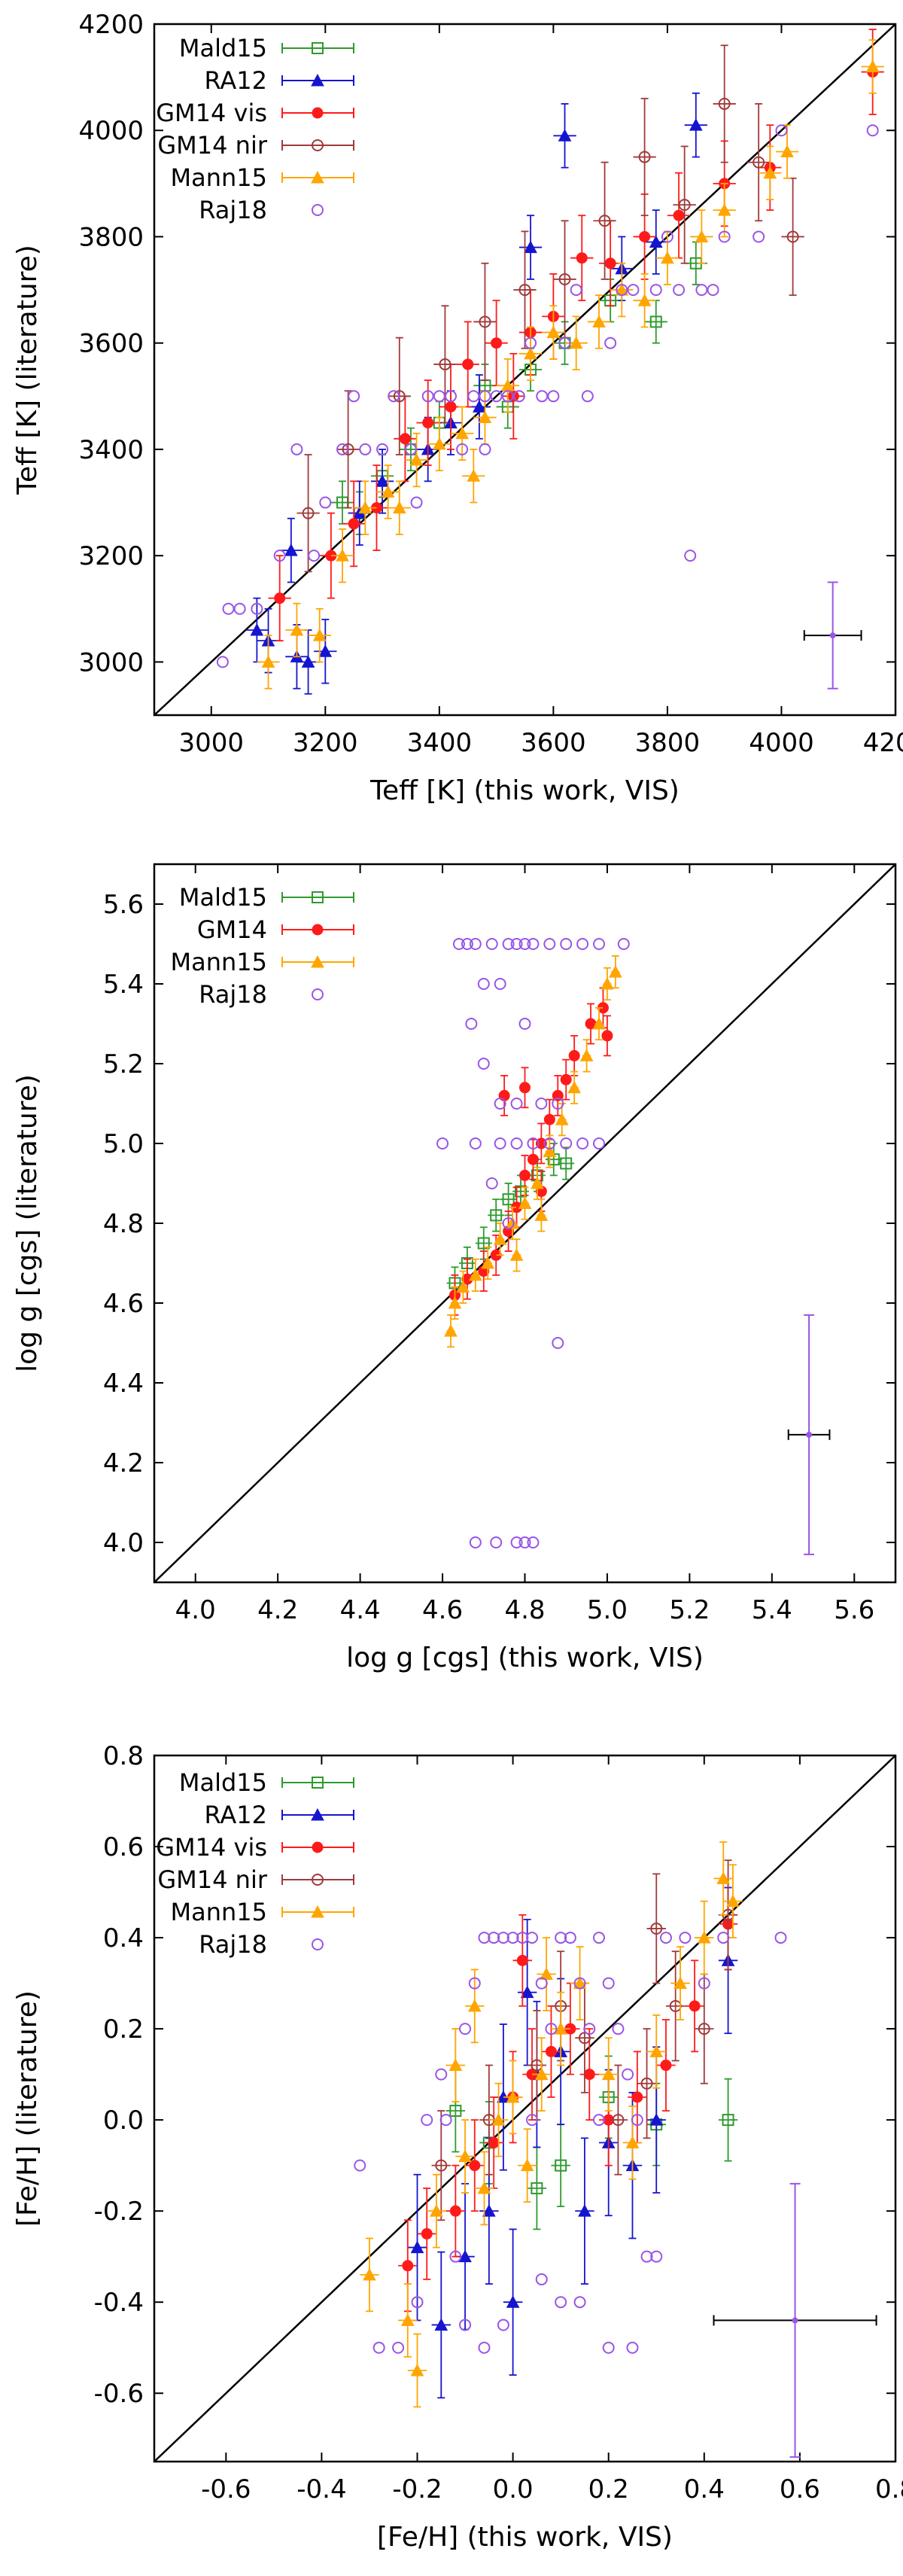  Describe the element at coordinates (360, 1610) in the screenshot. I see `x-tick-label: 4.4` at that location.